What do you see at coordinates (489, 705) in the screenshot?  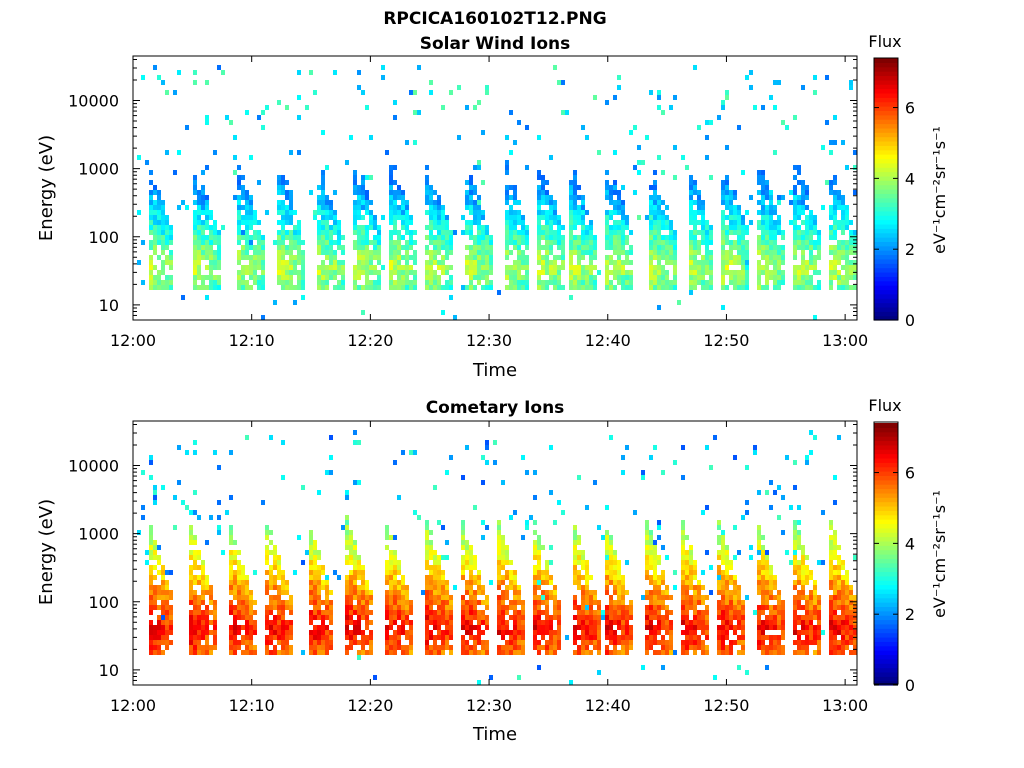 I see `x-tick-label: 12:30` at bounding box center [489, 705].